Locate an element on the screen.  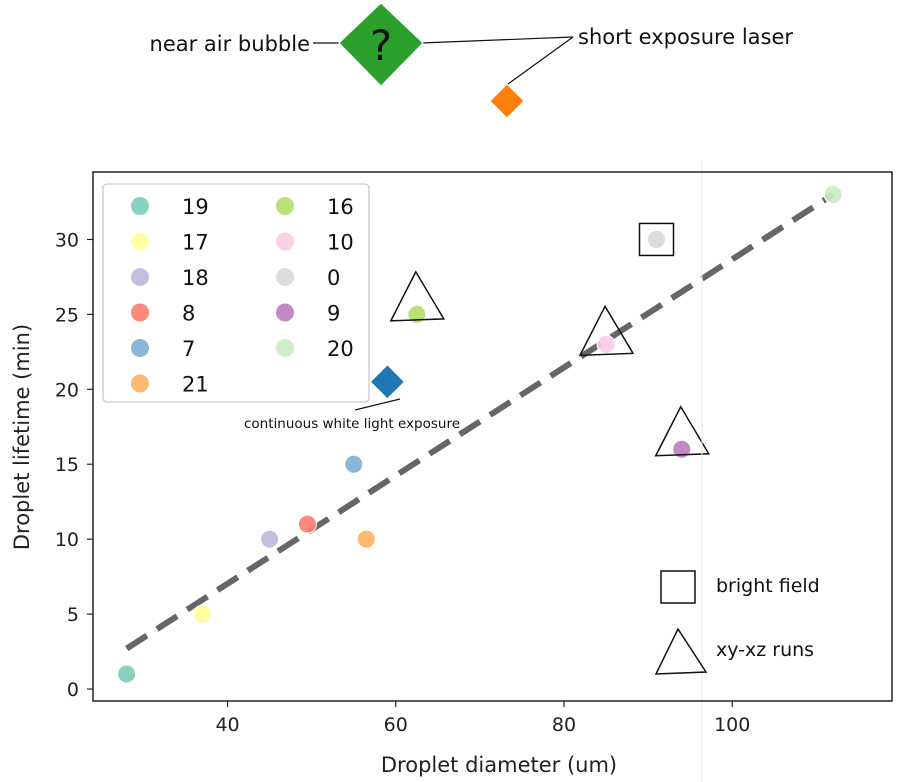
question-mark: ? is located at coordinates (381, 45).